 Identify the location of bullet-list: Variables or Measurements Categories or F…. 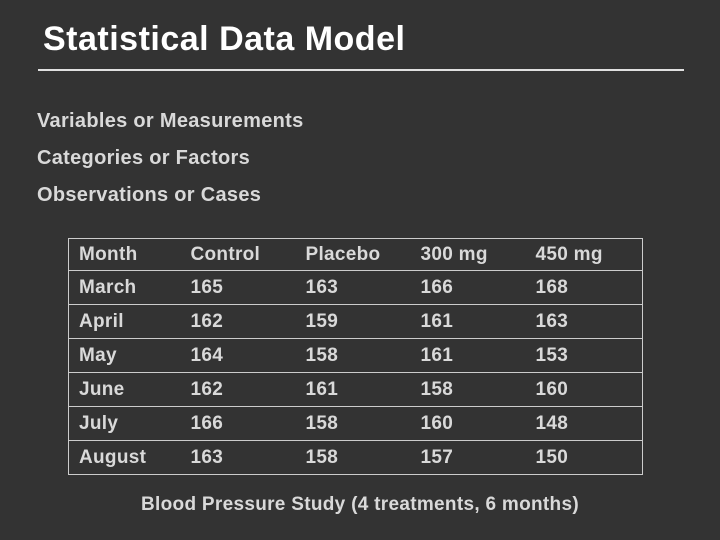
(170, 158).